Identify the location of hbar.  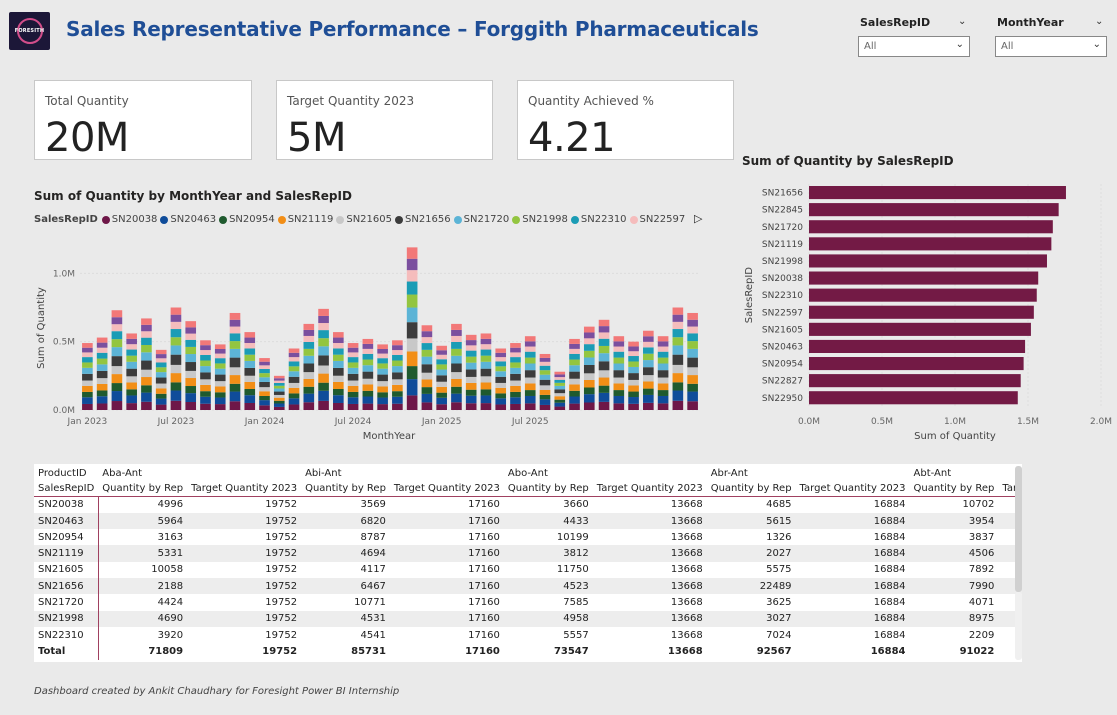
(917, 346).